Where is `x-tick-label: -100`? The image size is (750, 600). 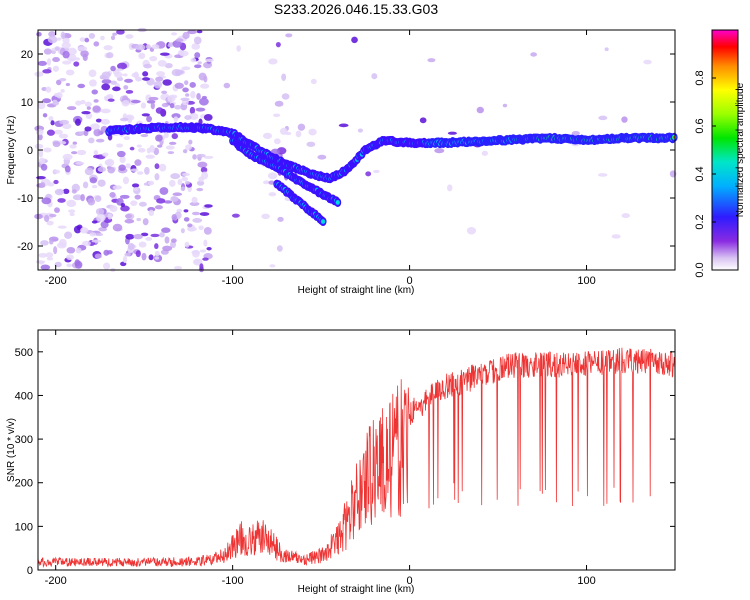
x-tick-label: -100 is located at coordinates (233, 581).